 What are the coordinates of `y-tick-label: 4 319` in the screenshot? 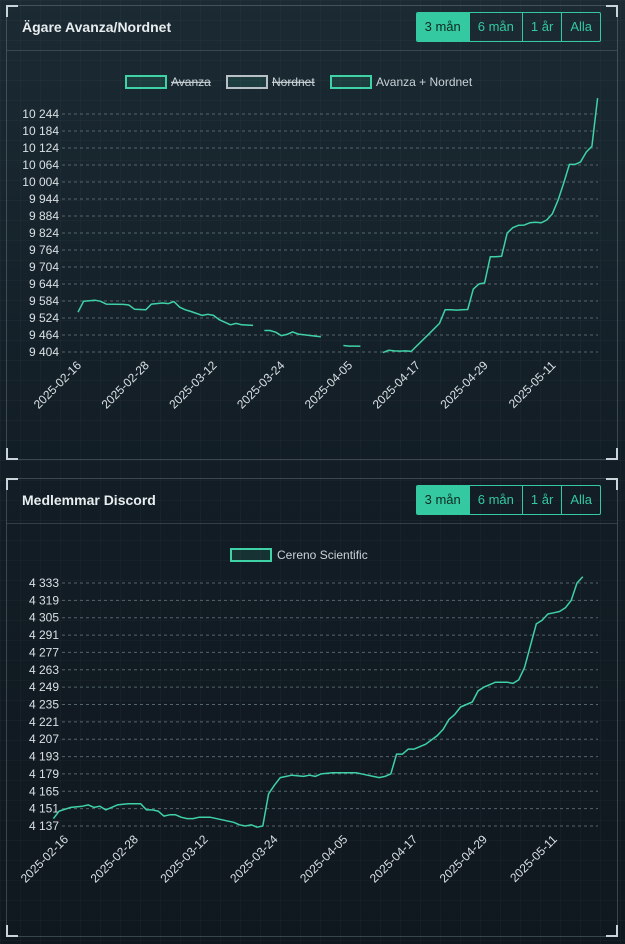 It's located at (44, 600).